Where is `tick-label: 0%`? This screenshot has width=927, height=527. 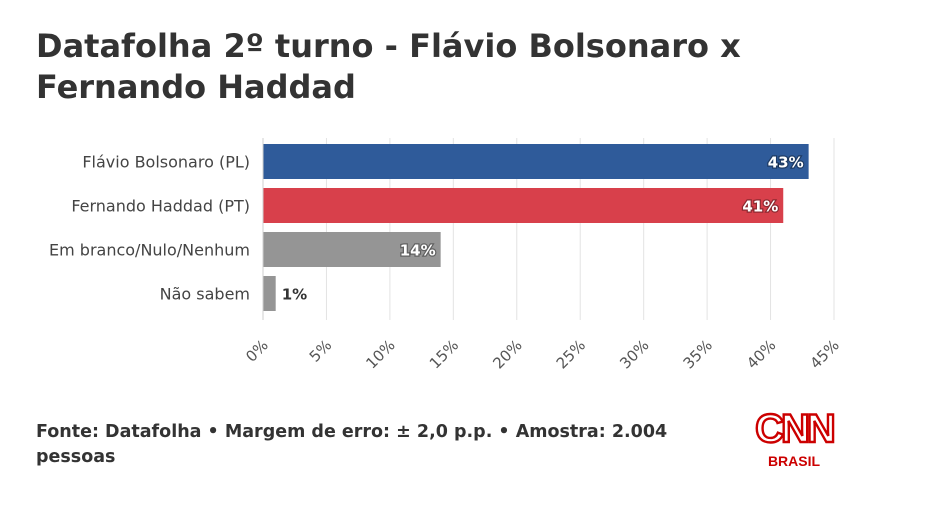
tick-label: 0% is located at coordinates (257, 351).